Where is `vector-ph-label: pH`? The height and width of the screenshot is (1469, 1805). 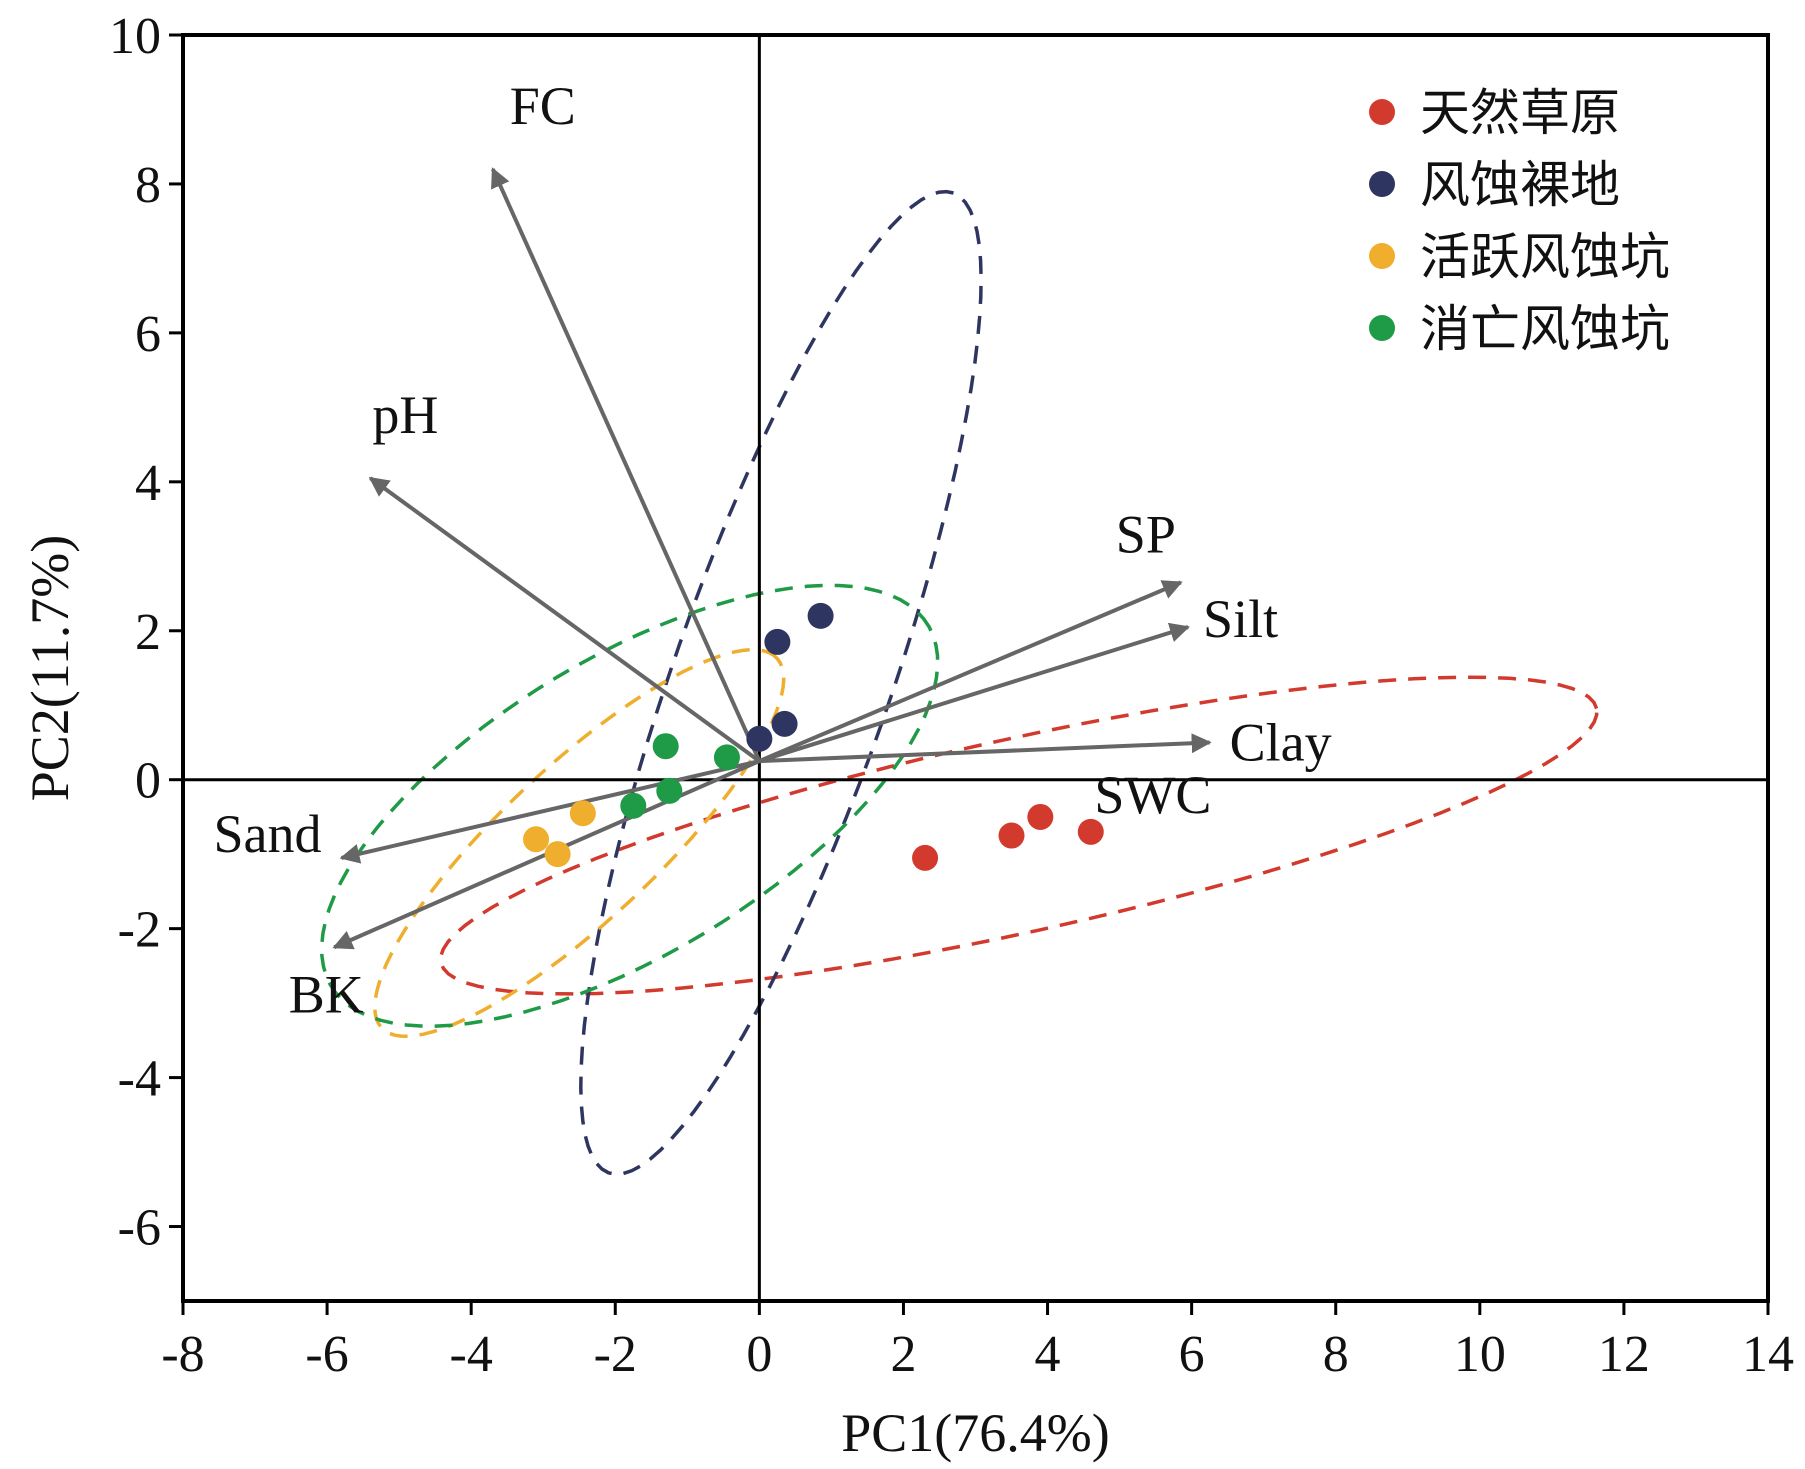 vector-ph-label: pH is located at coordinates (405, 415).